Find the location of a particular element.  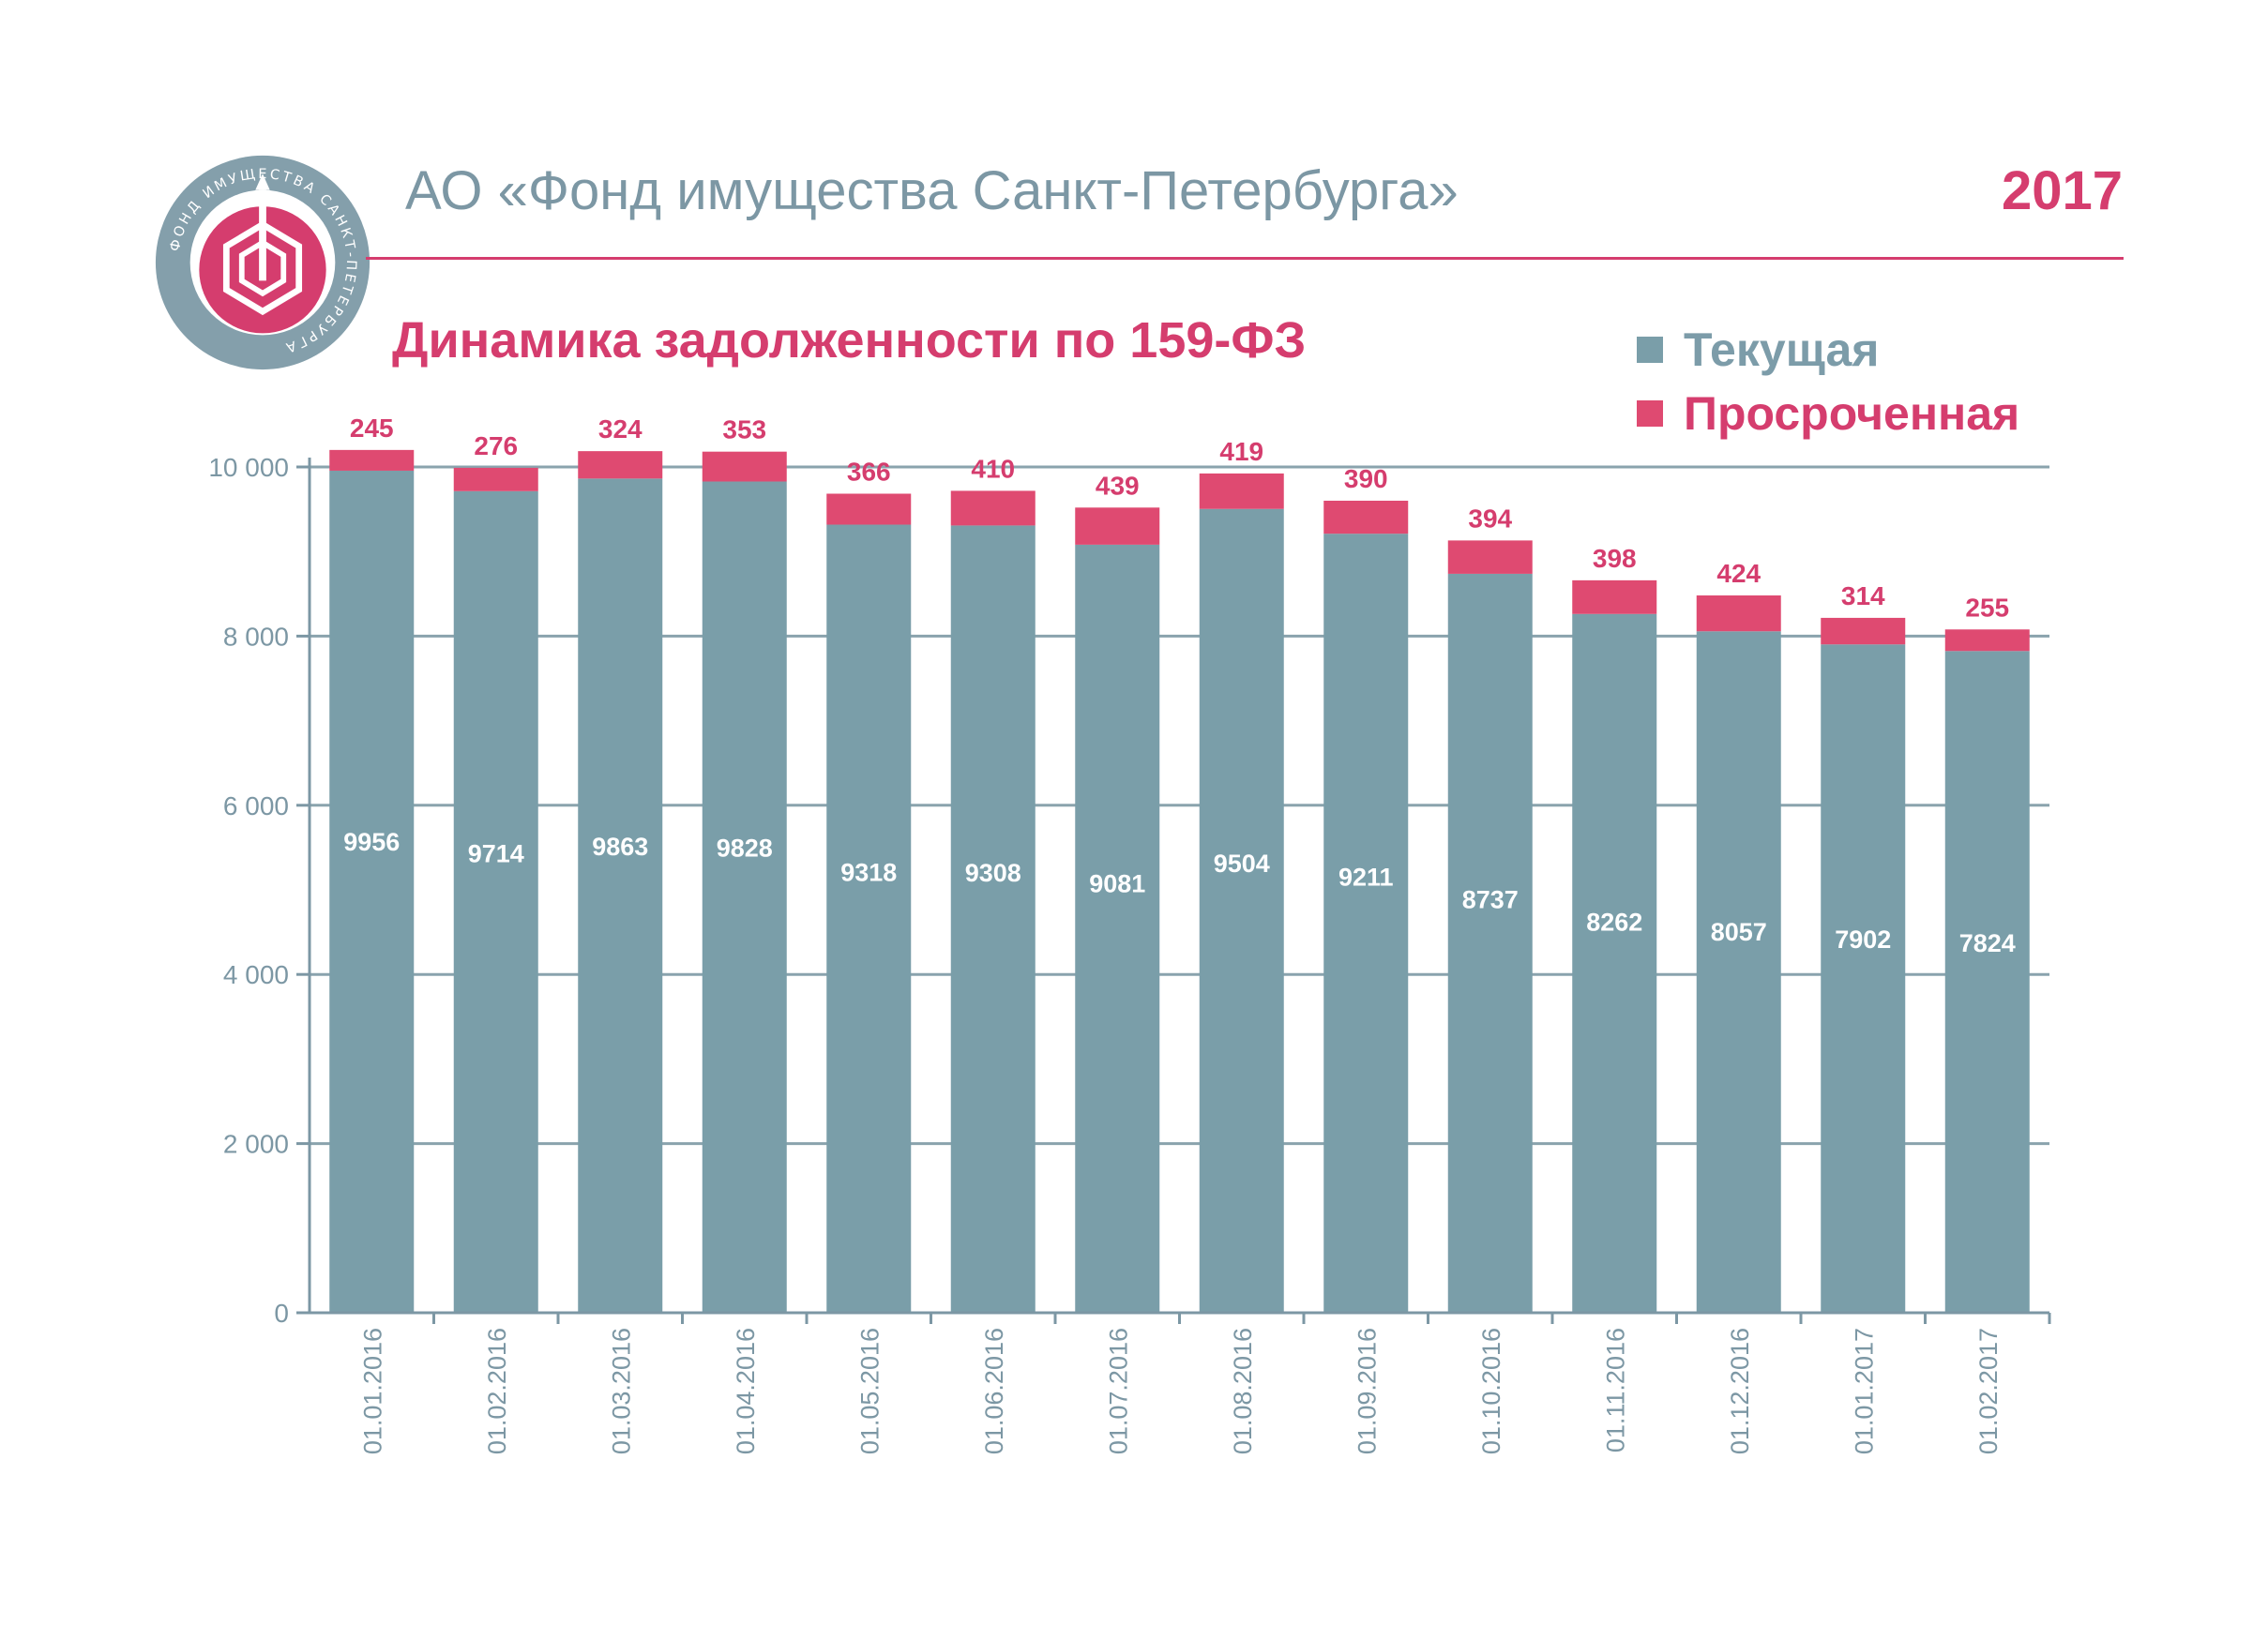

x-tick-label: 01.01.2016 is located at coordinates (372, 1391).